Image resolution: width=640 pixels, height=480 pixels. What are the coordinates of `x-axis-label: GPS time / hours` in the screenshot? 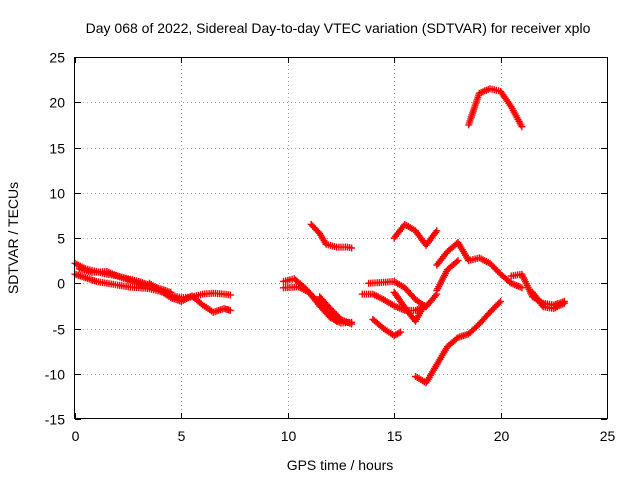 It's located at (340, 465).